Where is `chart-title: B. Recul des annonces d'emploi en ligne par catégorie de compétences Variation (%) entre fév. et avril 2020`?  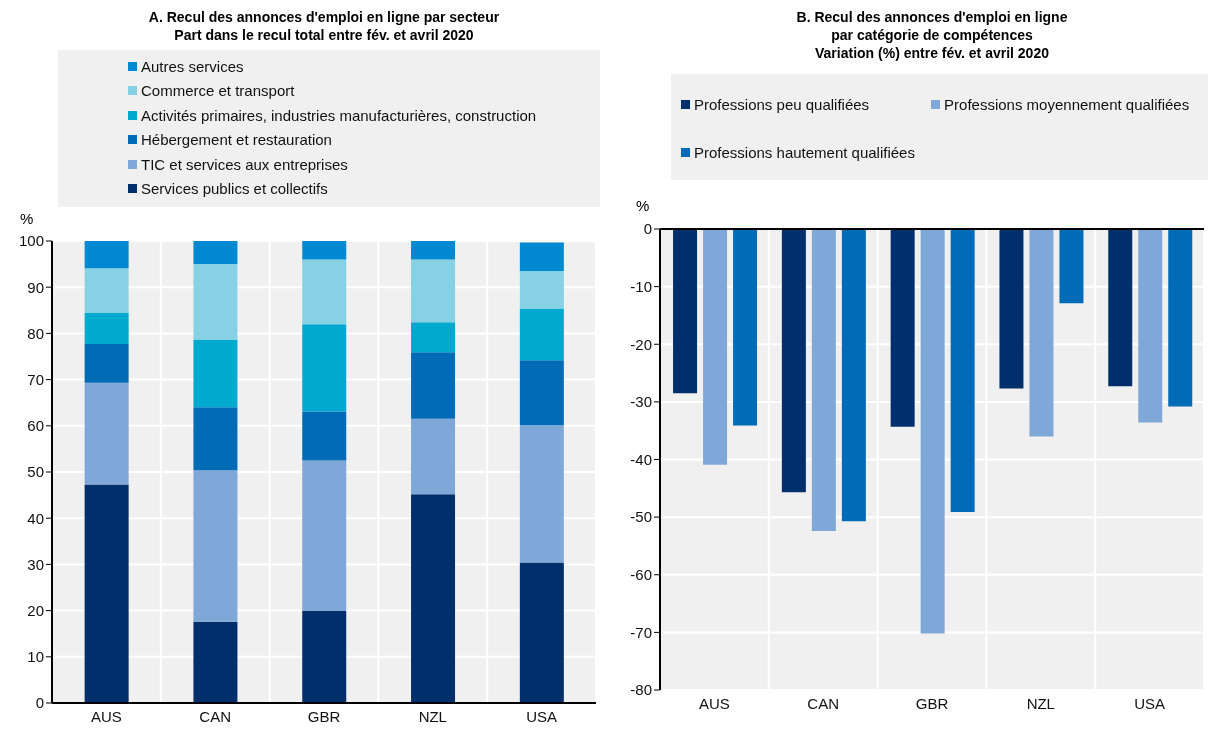 chart-title: B. Recul des annonces d'emploi en ligne par catégorie de compétences Variation (%) entre fév. et avril 2020 is located at coordinates (932, 35).